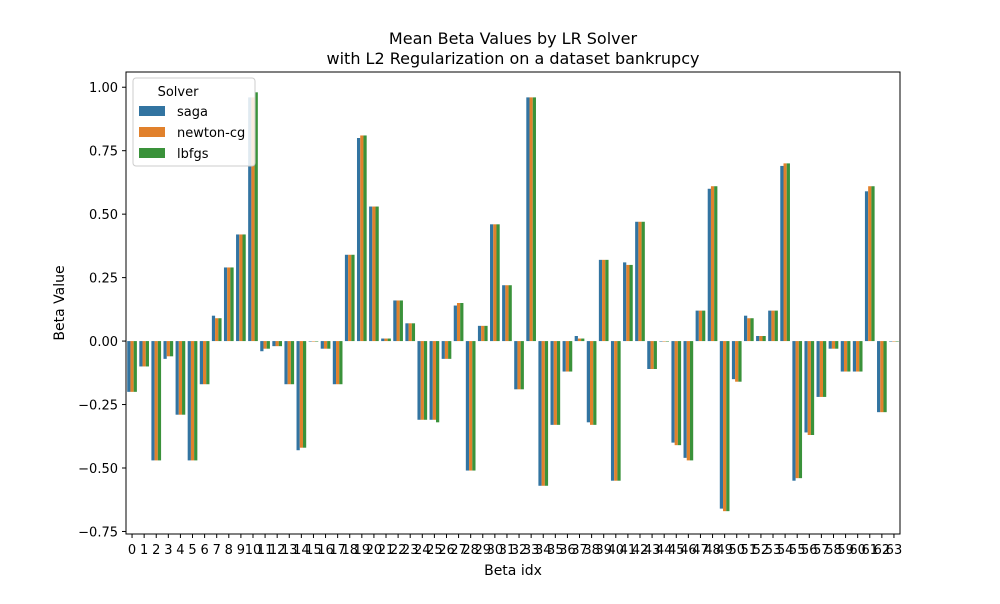 Image resolution: width=1000 pixels, height=604 pixels. Describe the element at coordinates (422, 550) in the screenshot. I see `x-tick-label: 24` at that location.